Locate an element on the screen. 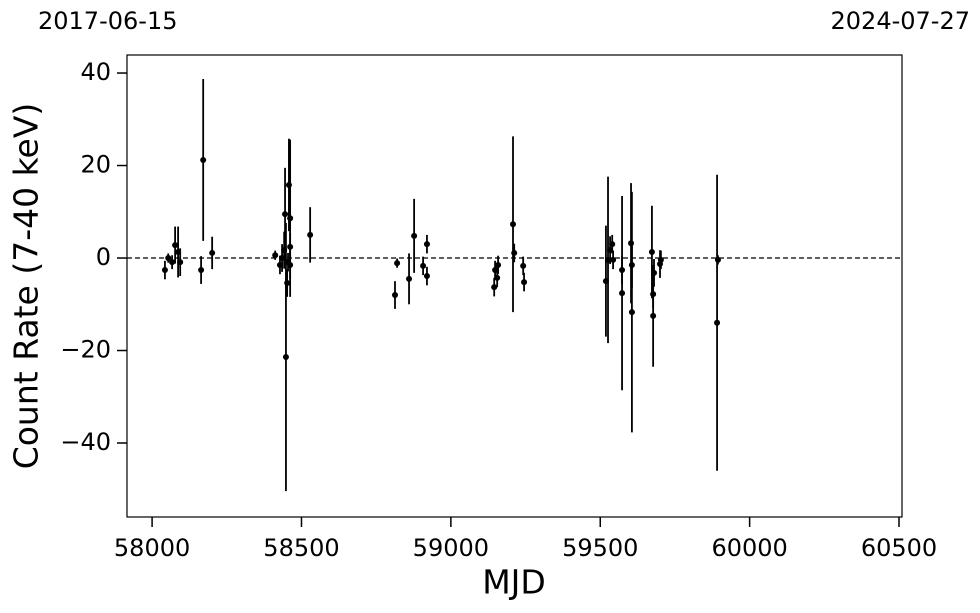 This screenshot has height=613, width=980. x-axis-label: MJD is located at coordinates (514, 582).